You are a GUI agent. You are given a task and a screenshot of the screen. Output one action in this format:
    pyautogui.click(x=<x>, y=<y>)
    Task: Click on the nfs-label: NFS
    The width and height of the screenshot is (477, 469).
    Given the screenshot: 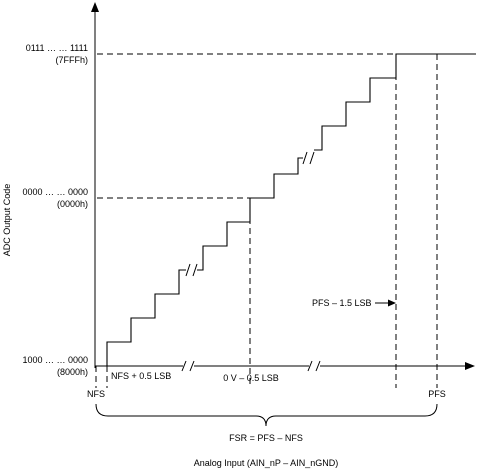 What is the action you would take?
    pyautogui.click(x=96, y=394)
    